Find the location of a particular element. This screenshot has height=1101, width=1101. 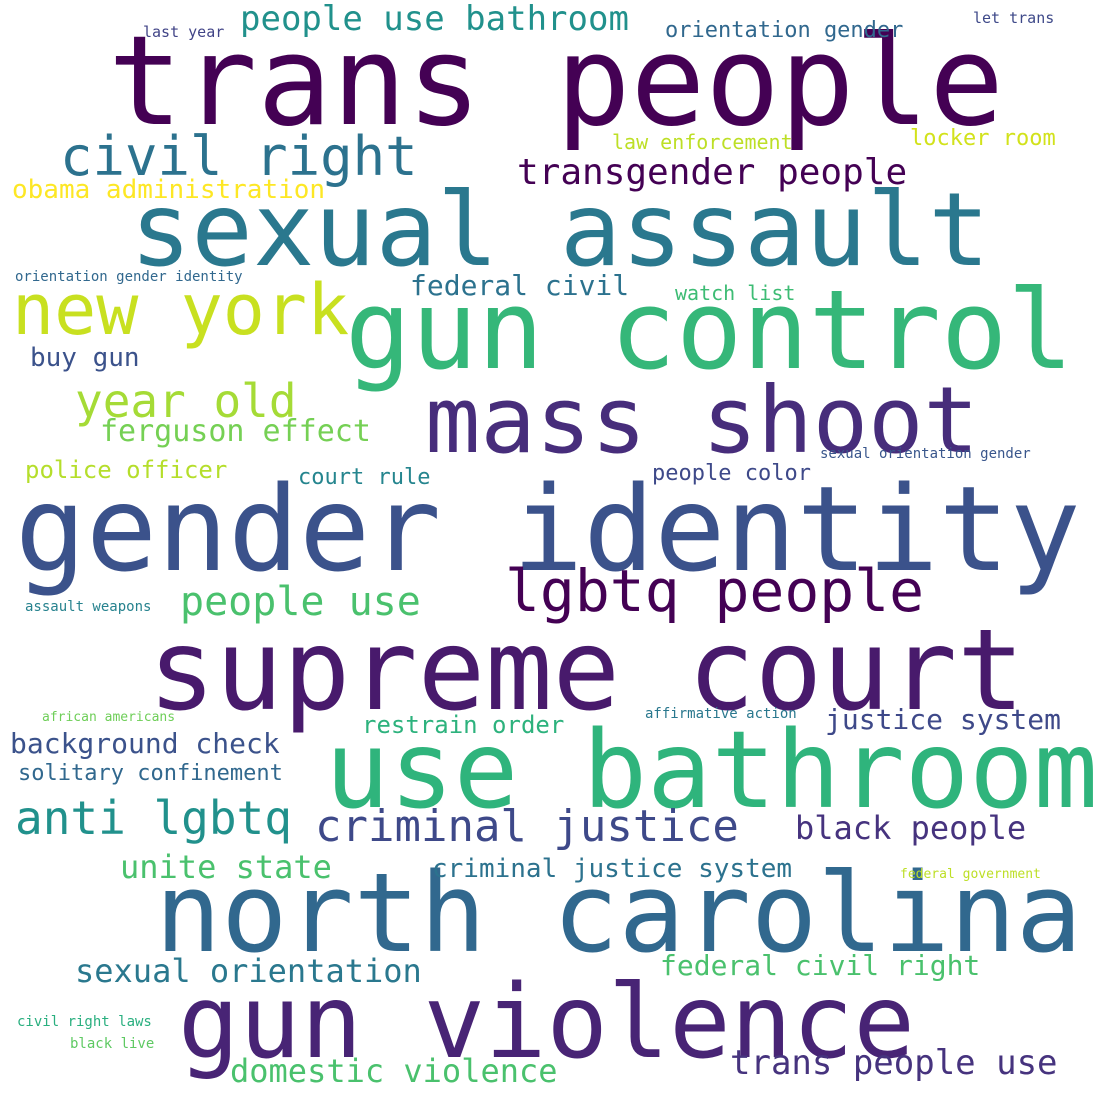

word: gun violence is located at coordinates (546, 1022).